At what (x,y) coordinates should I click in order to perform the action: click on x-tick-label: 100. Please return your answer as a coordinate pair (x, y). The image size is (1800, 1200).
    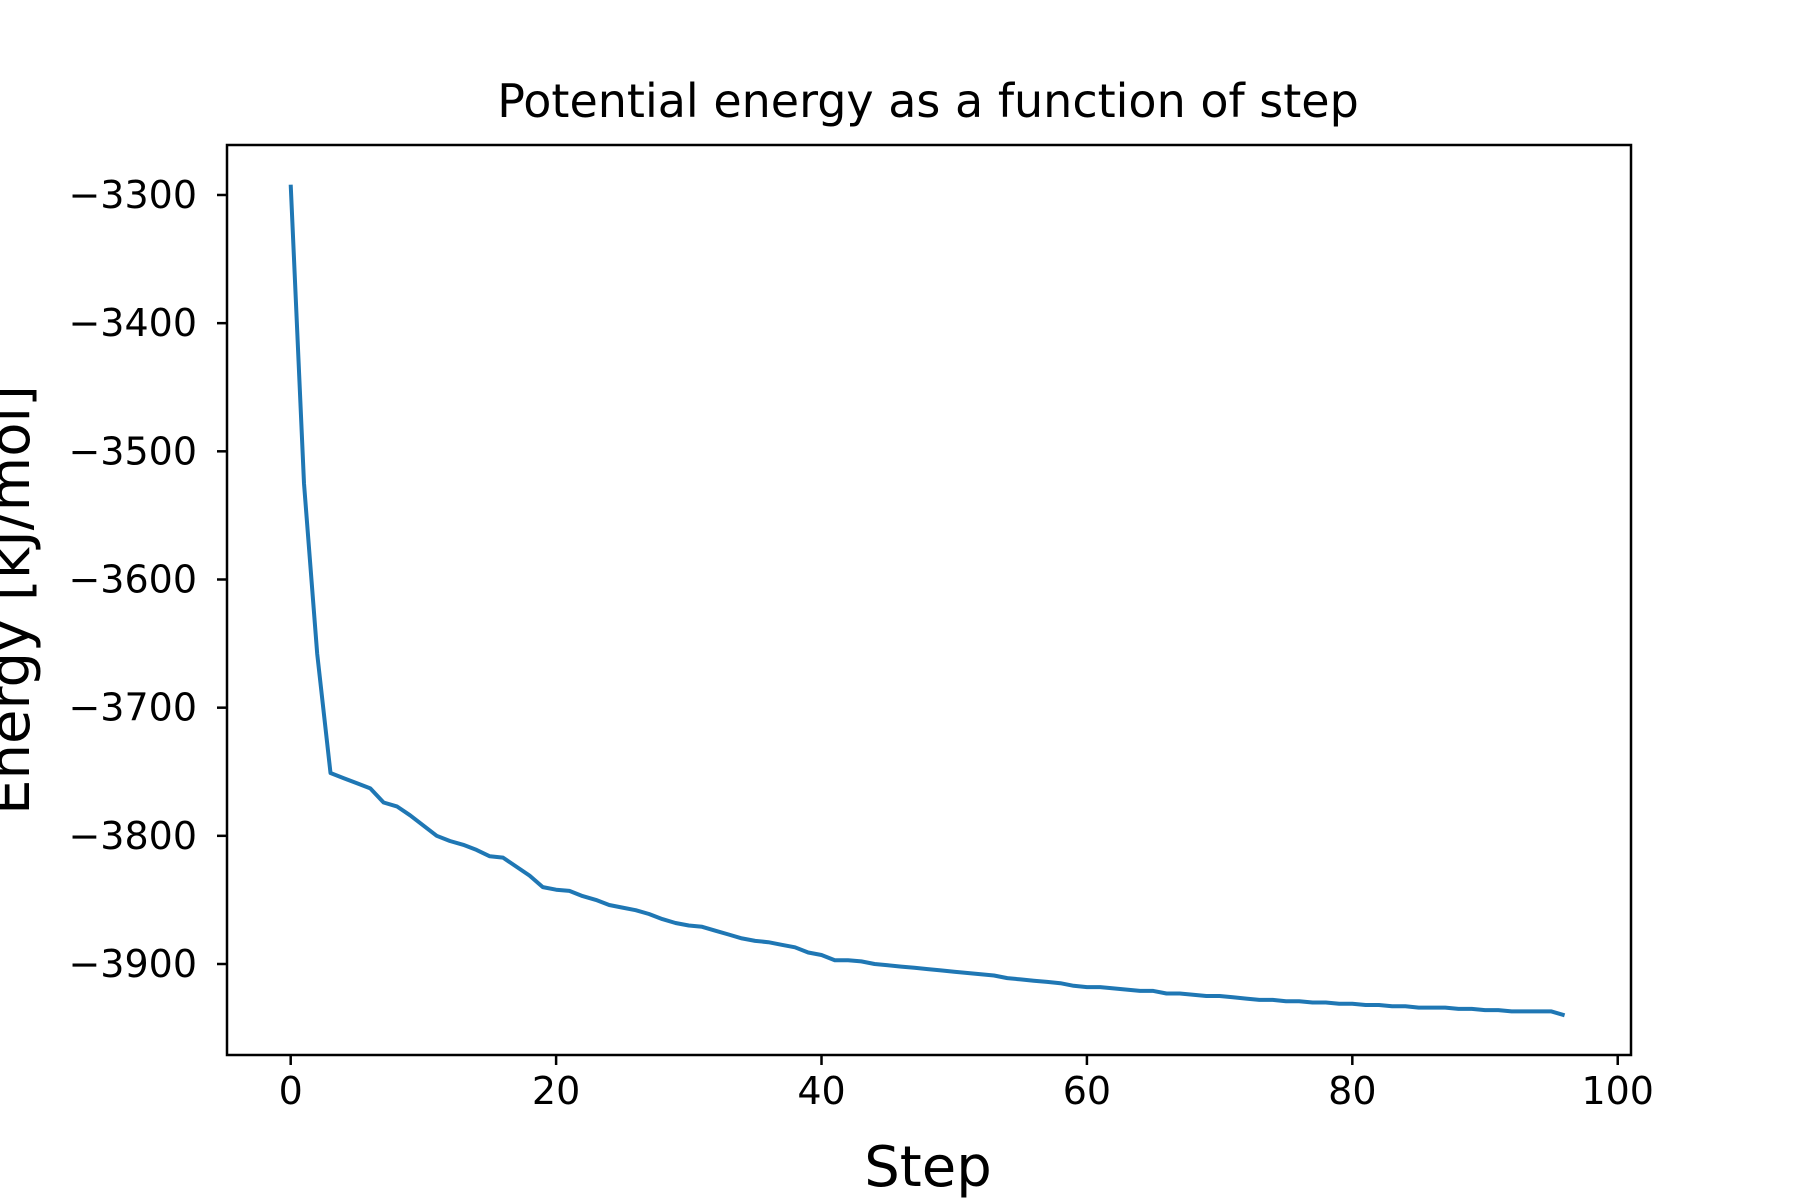
    Looking at the image, I should click on (1617, 1091).